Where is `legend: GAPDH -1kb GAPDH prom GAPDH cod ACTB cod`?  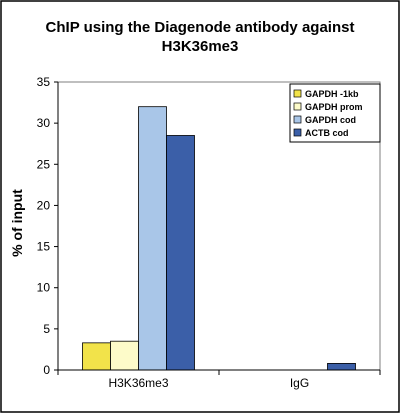
legend: GAPDH -1kb GAPDH prom GAPDH cod ACTB cod is located at coordinates (335, 113).